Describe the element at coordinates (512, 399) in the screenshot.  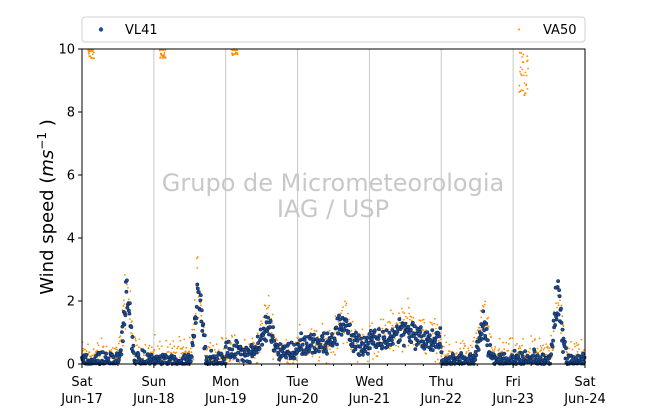
I see `x-tick-date: Jun-23` at that location.